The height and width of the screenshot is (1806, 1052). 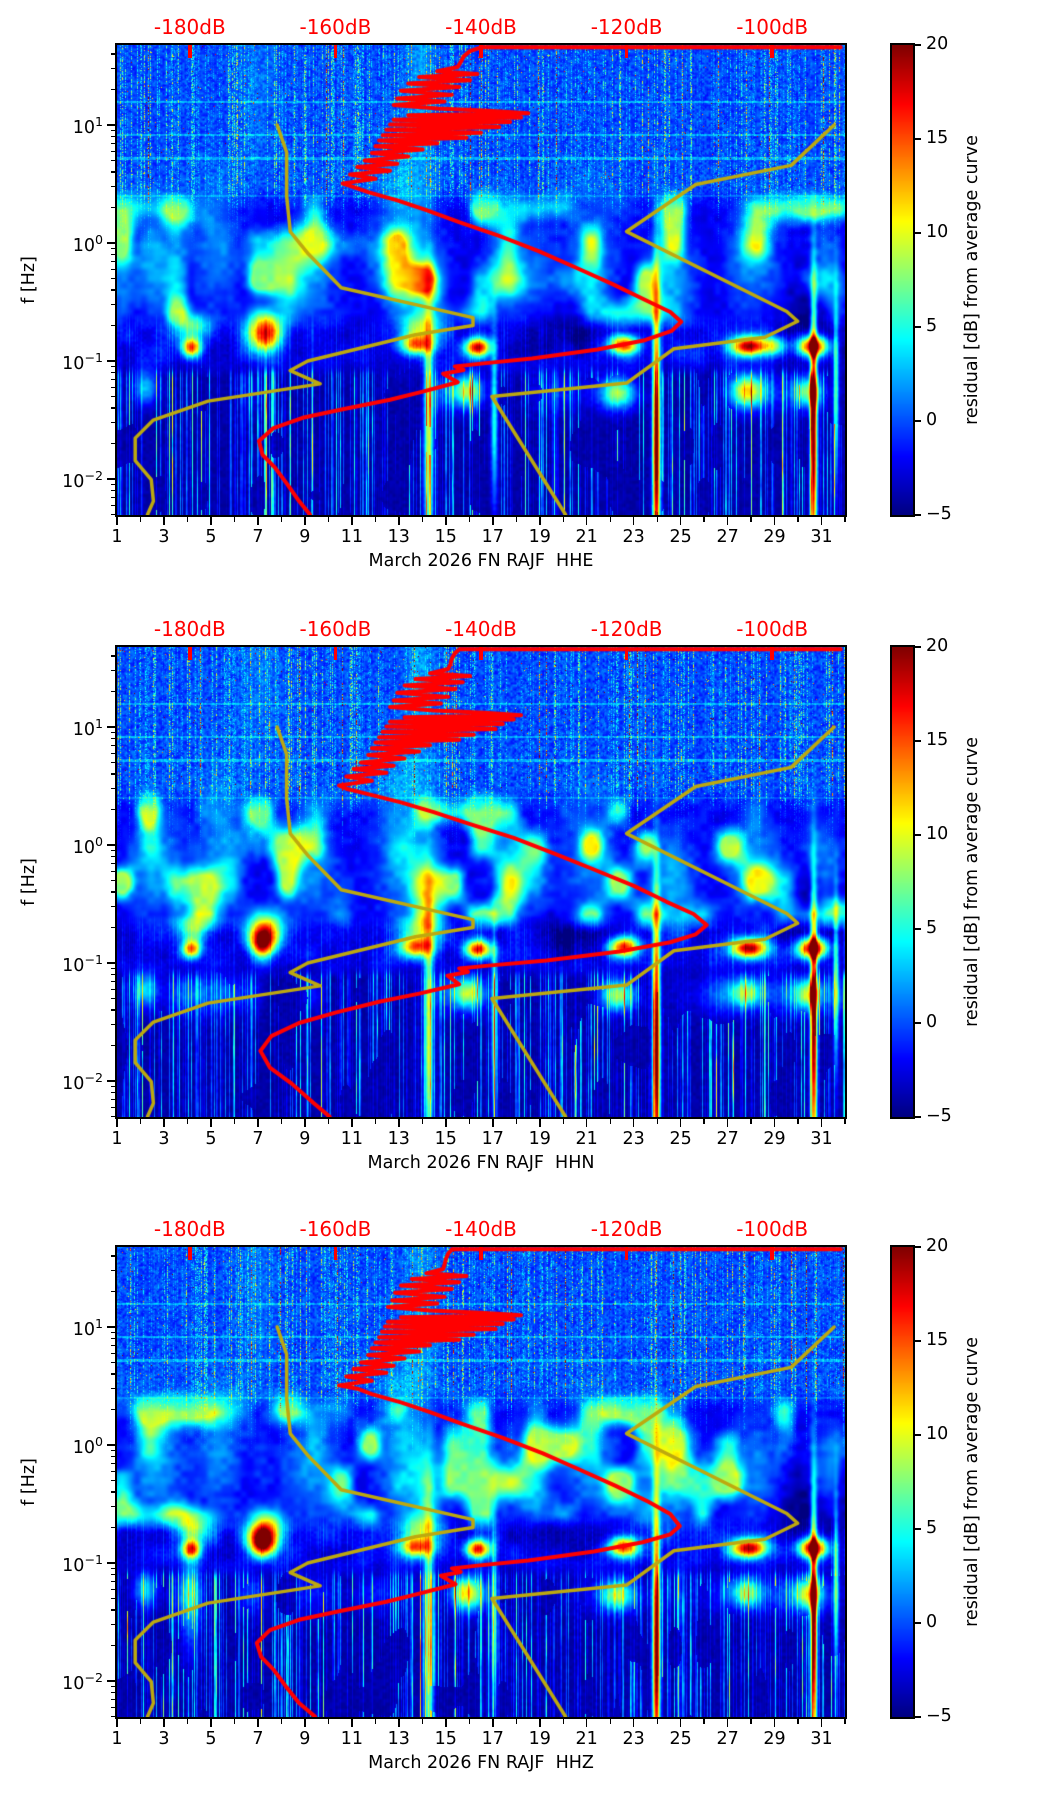 I want to click on colorbar-tick-label: 20, so click(x=937, y=646).